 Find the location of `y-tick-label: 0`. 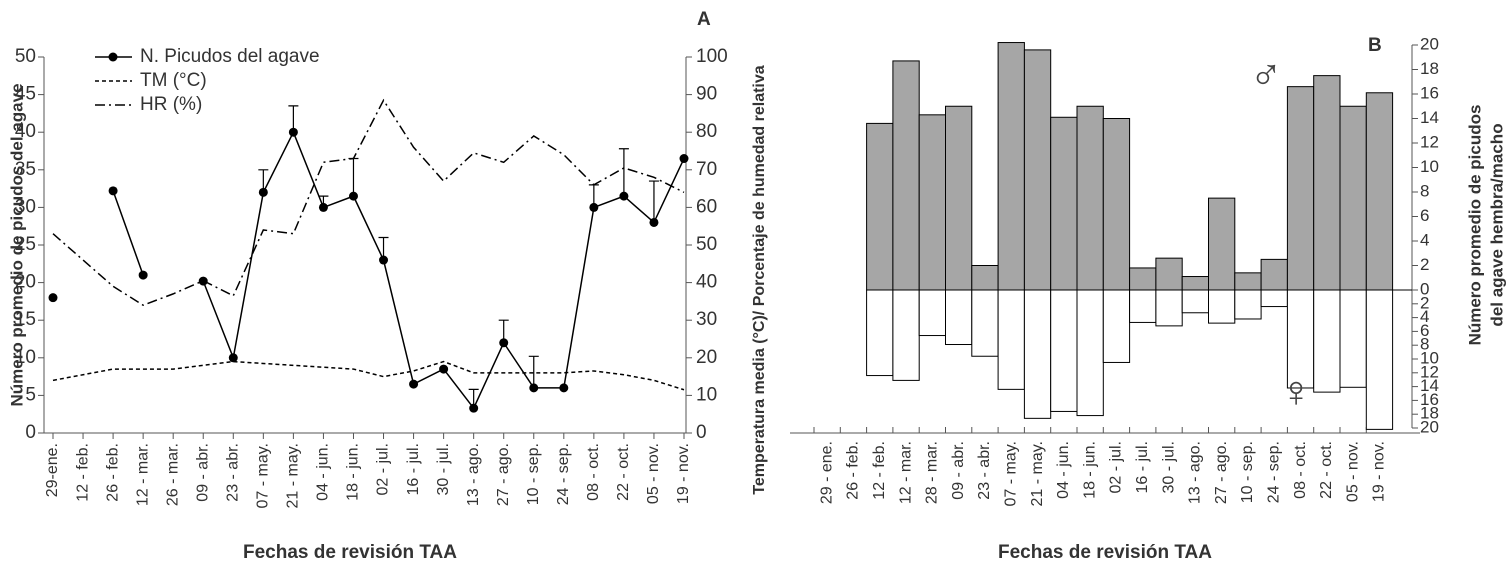

y-tick-label: 0 is located at coordinates (1424, 288).